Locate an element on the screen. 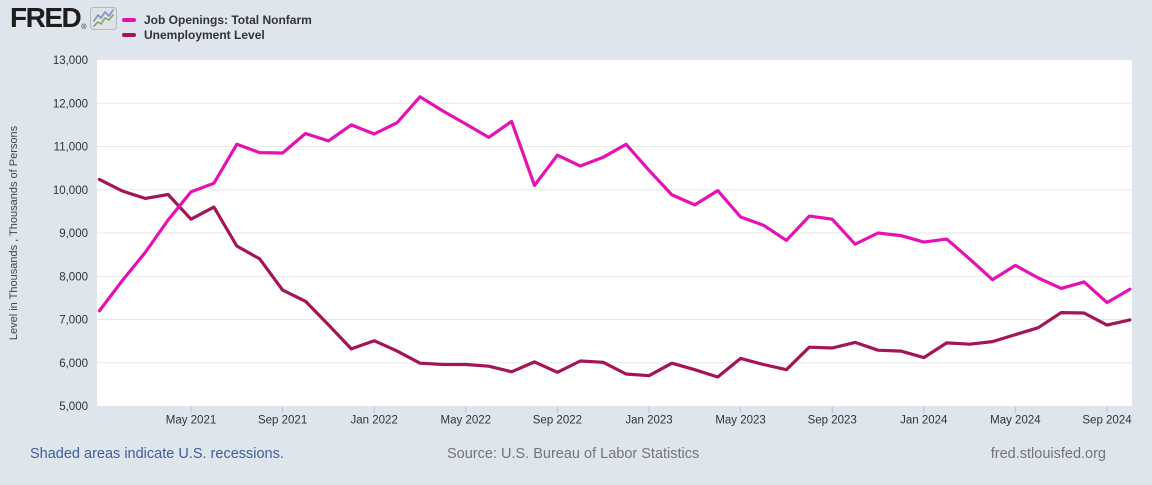  legend-swatch-job-openings is located at coordinates (129, 19).